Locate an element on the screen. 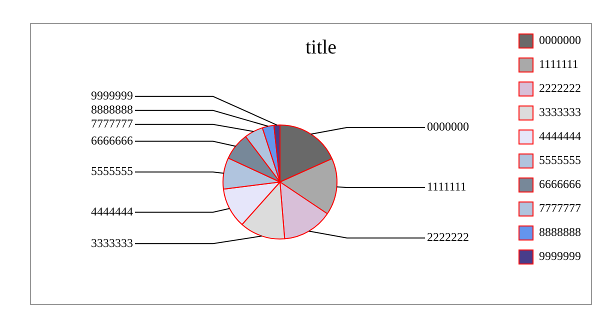  slice-label: 2222222 is located at coordinates (448, 237).